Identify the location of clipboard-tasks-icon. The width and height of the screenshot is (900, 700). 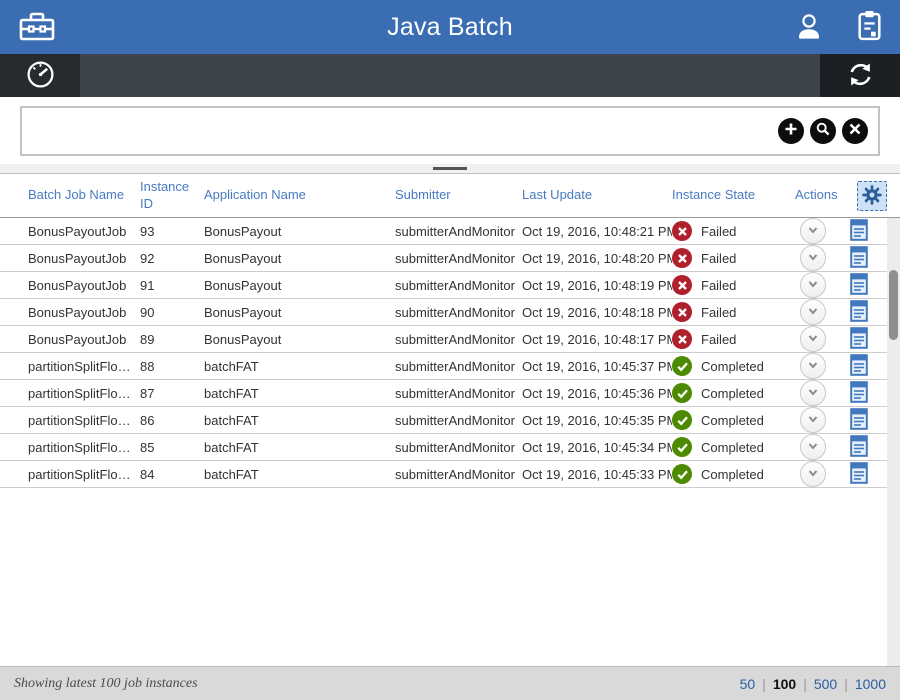
(869, 27).